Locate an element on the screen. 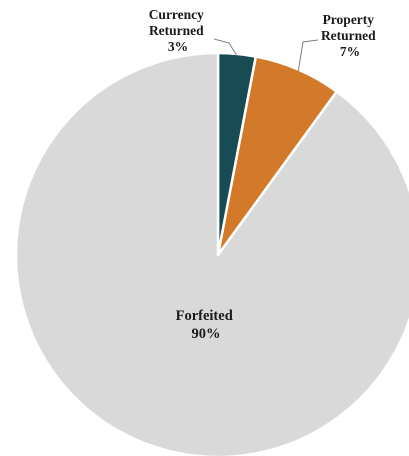  slice-label-property-returned: Property Returned 7% is located at coordinates (350, 35).